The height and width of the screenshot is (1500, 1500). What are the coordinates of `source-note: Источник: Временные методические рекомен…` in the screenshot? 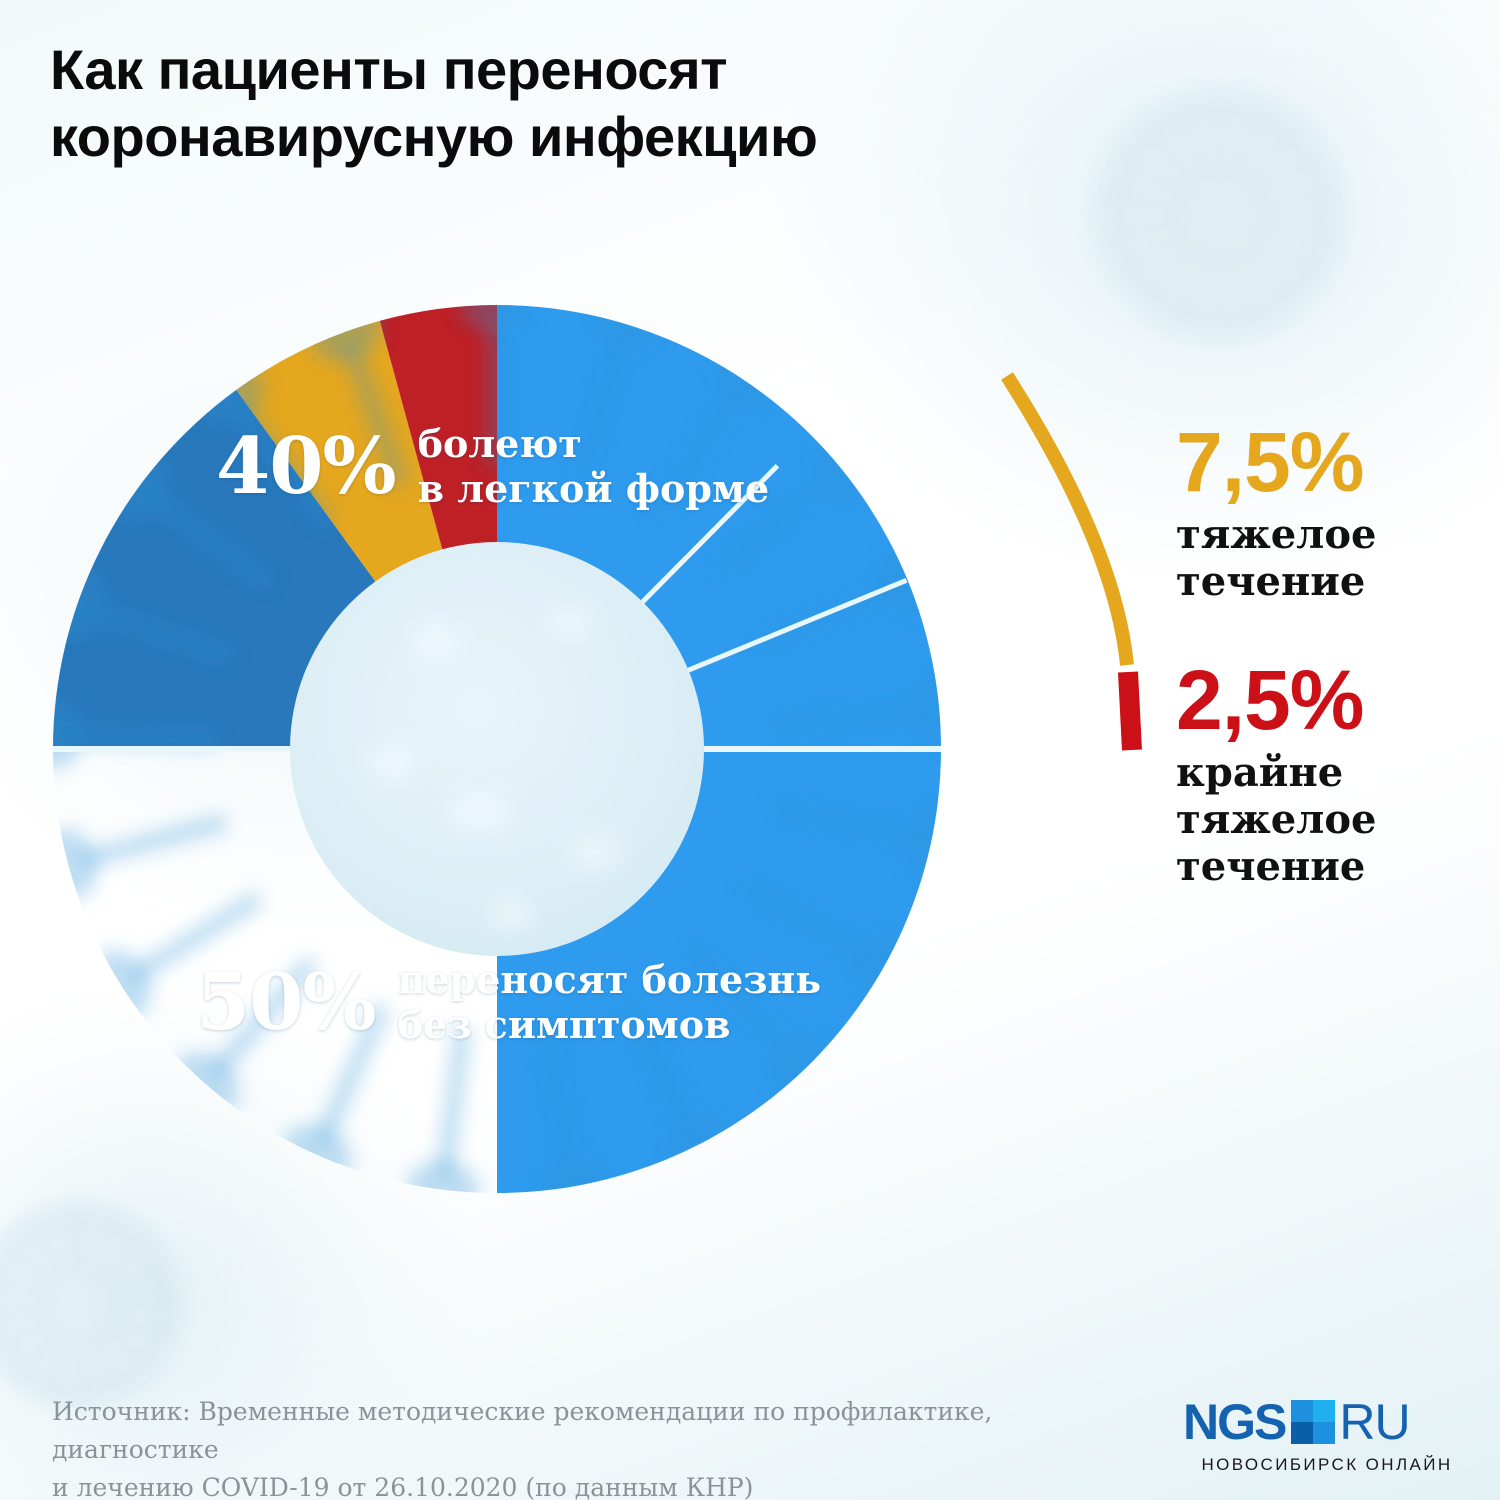 It's located at (607, 1446).